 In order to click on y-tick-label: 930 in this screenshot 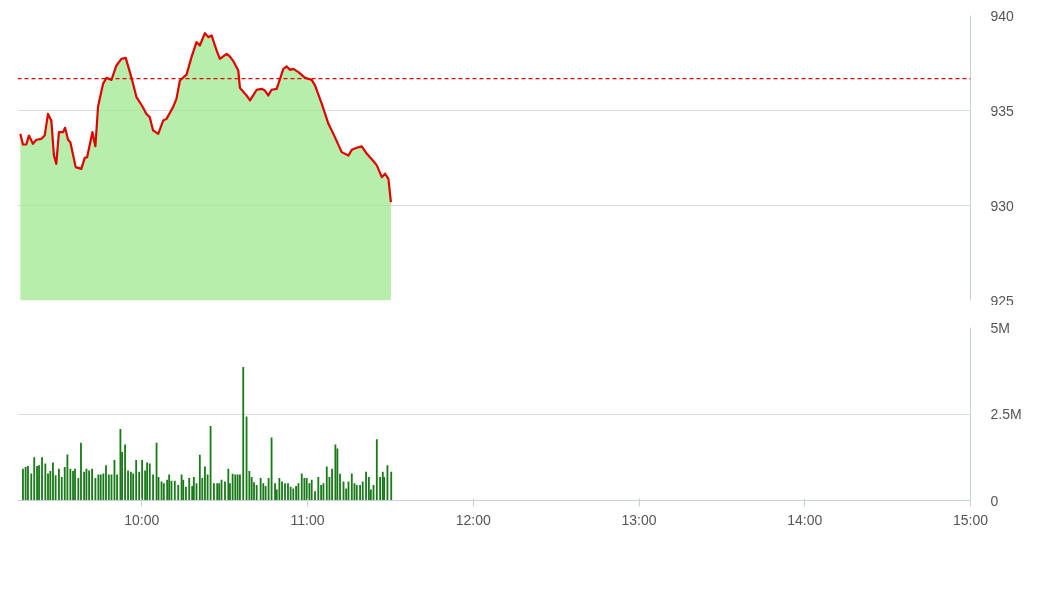, I will do `click(1002, 205)`.